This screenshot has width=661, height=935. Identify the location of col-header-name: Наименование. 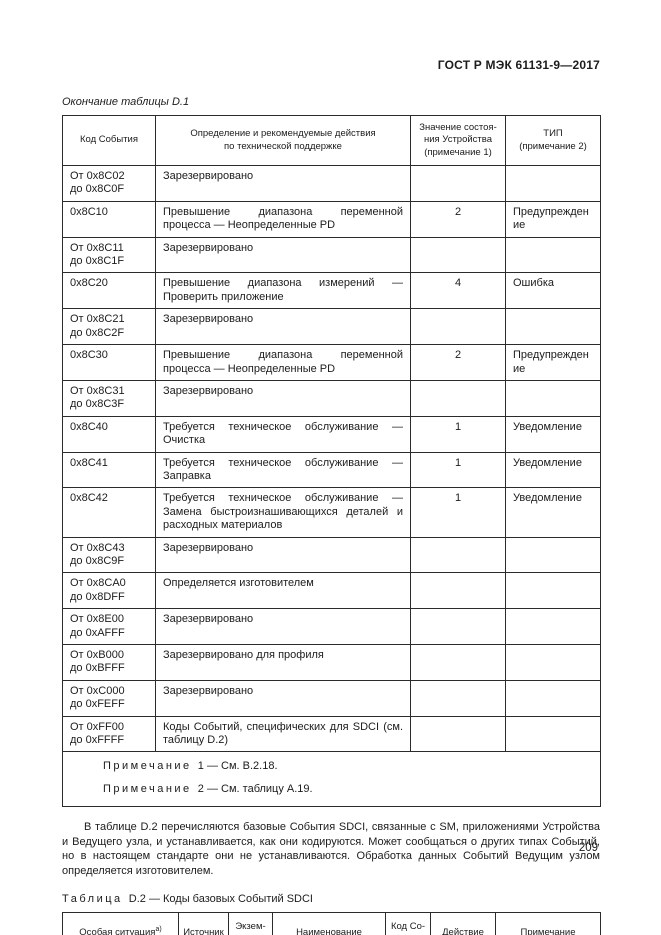
(329, 923).